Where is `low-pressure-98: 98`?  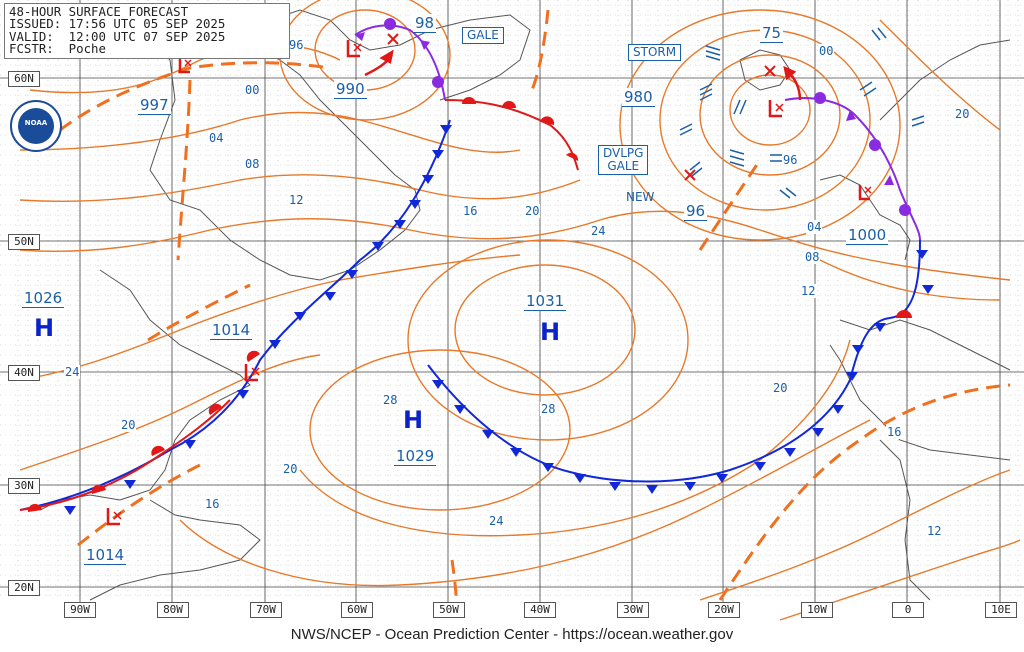
low-pressure-98: 98 is located at coordinates (425, 23).